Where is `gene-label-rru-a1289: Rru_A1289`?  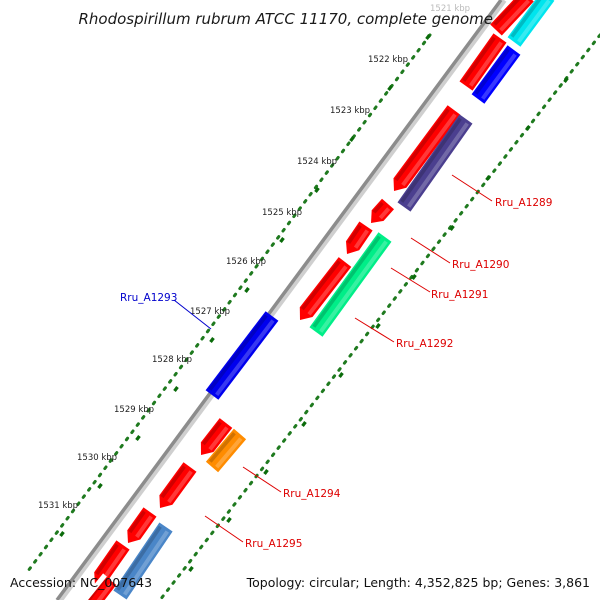
gene-label-rru-a1289: Rru_A1289 is located at coordinates (523, 203).